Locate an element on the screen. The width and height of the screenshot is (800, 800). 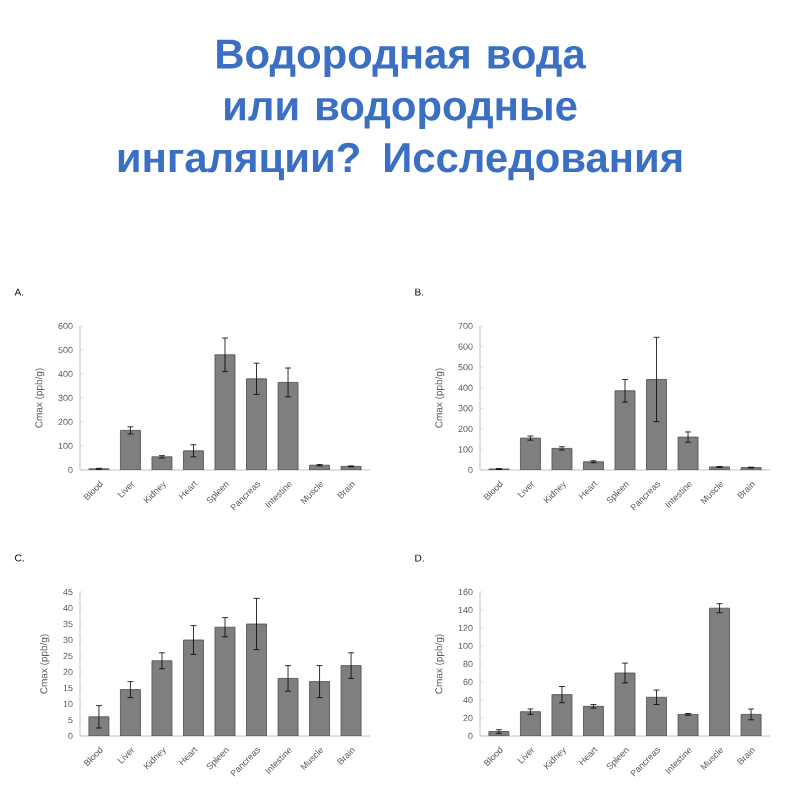
text: Водородная вода или водородные ингаляции? Исследования is located at coordinates (400, 110).